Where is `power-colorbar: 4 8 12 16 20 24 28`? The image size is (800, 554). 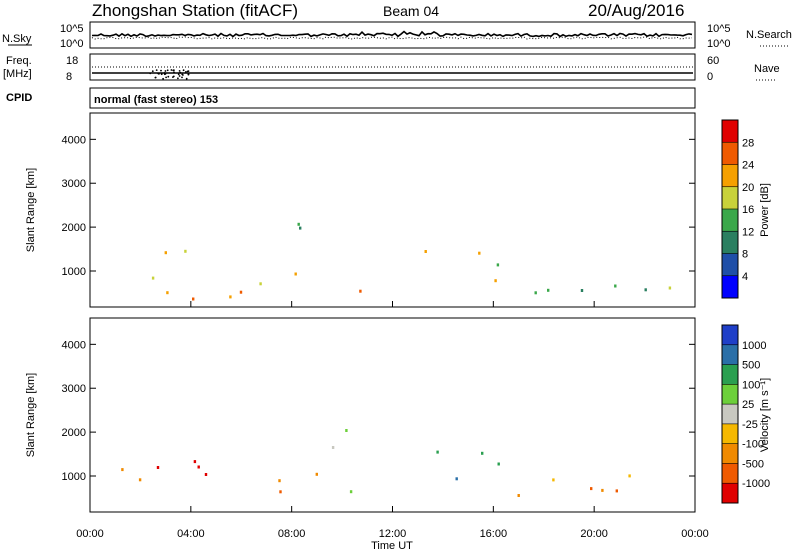
power-colorbar: 4 8 12 16 20 24 28 is located at coordinates (737, 209).